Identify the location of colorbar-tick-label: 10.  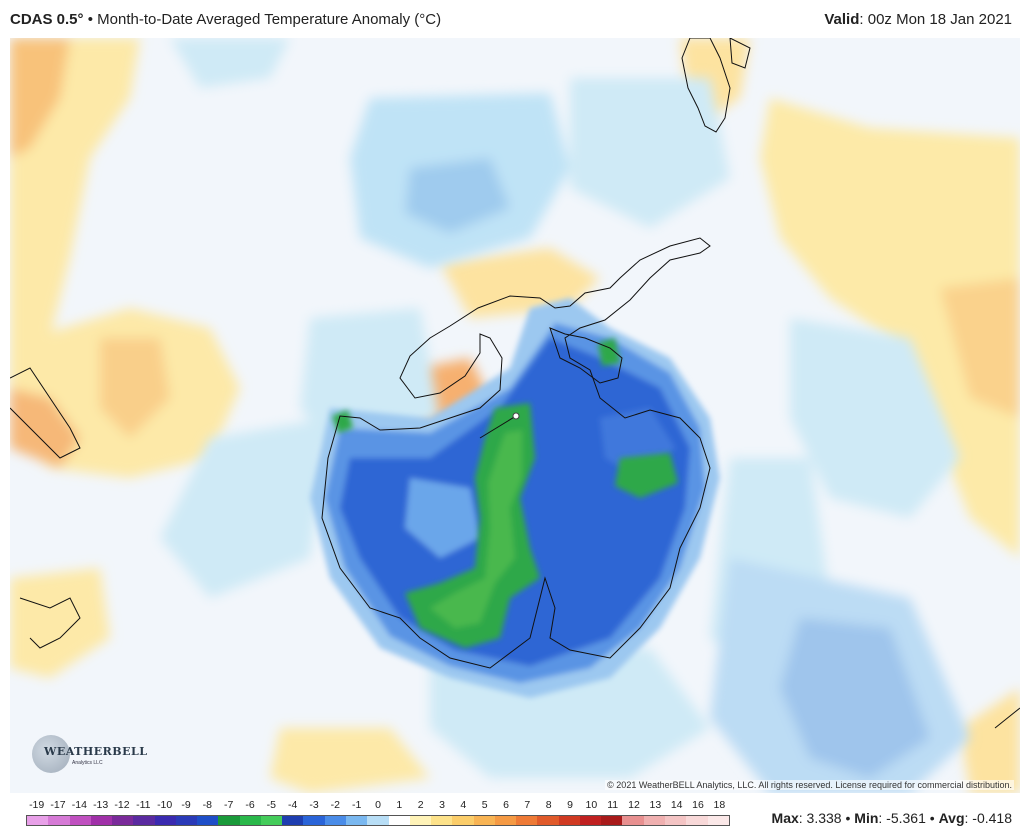
(591, 805).